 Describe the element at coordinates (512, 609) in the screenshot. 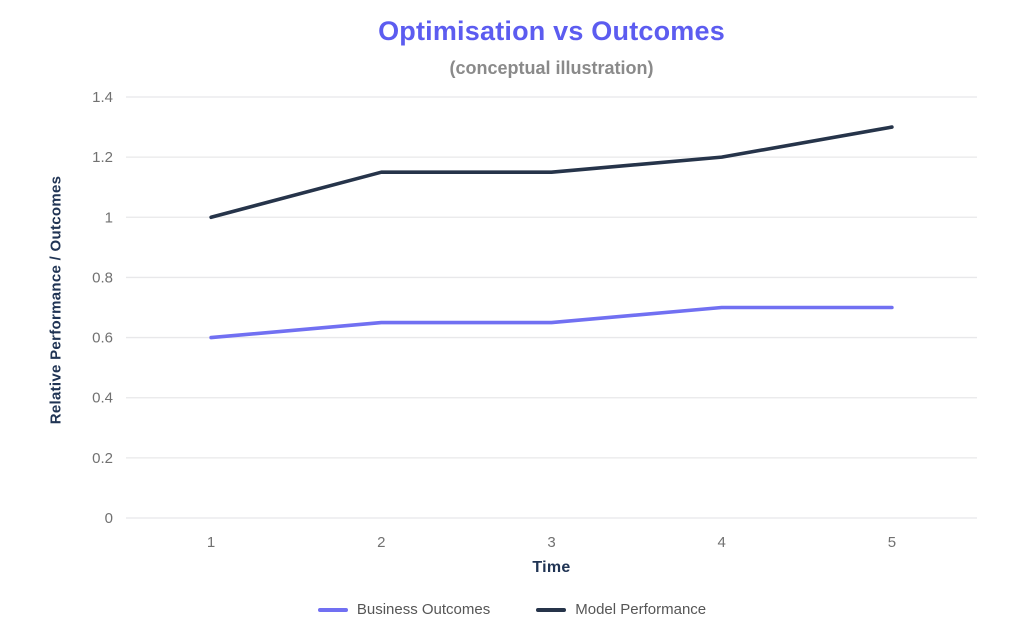

I see `legend: Business Outcomes Model Performance` at that location.